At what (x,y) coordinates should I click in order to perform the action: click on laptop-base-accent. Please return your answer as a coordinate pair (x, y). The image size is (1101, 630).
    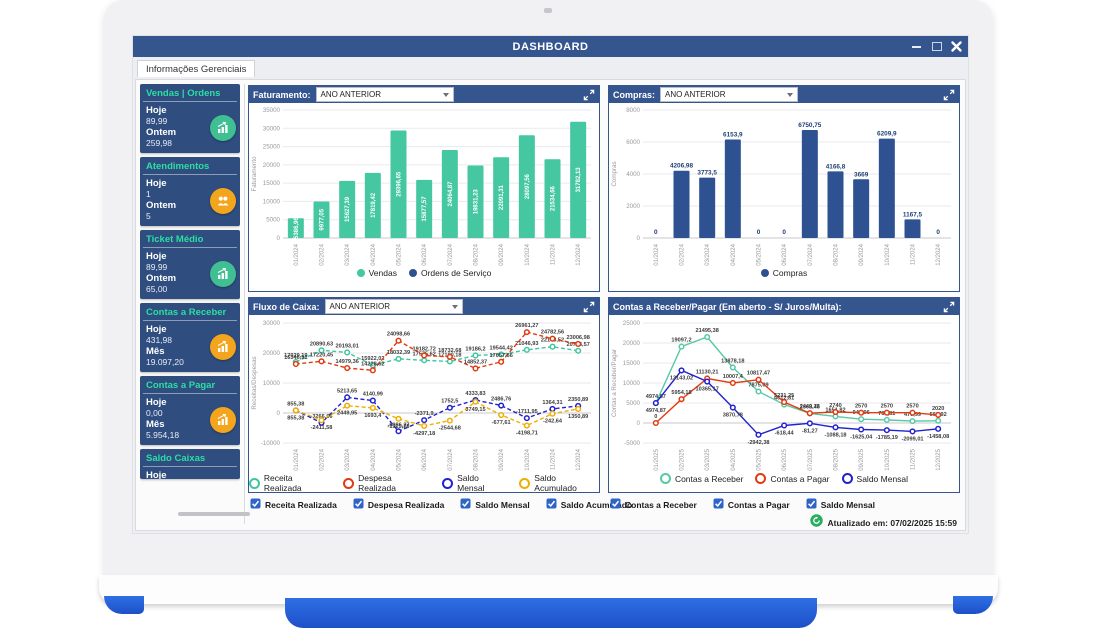
    Looking at the image, I should click on (124, 605).